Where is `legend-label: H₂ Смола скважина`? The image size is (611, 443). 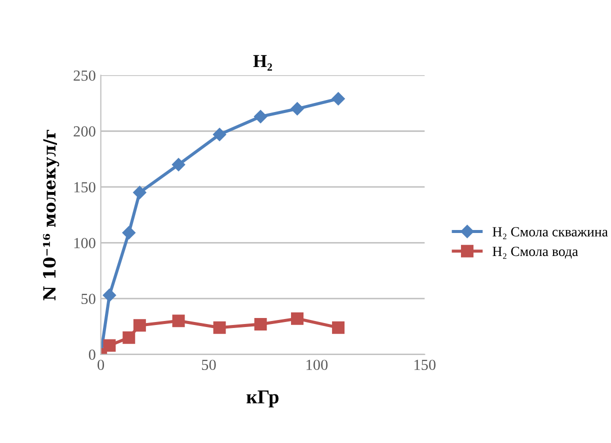 legend-label: H₂ Смола скважина is located at coordinates (550, 233).